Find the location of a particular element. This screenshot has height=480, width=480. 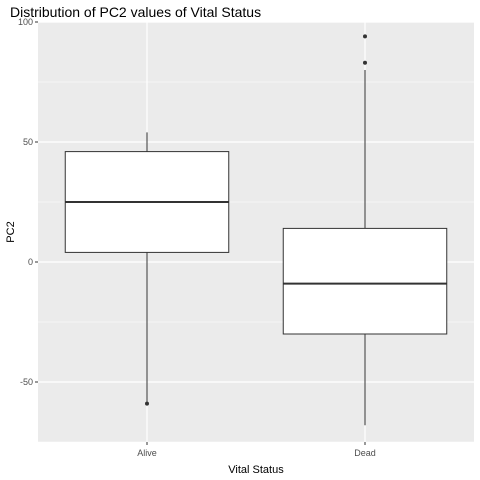

y-axis: -50 0 50 100 is located at coordinates (28, 202).